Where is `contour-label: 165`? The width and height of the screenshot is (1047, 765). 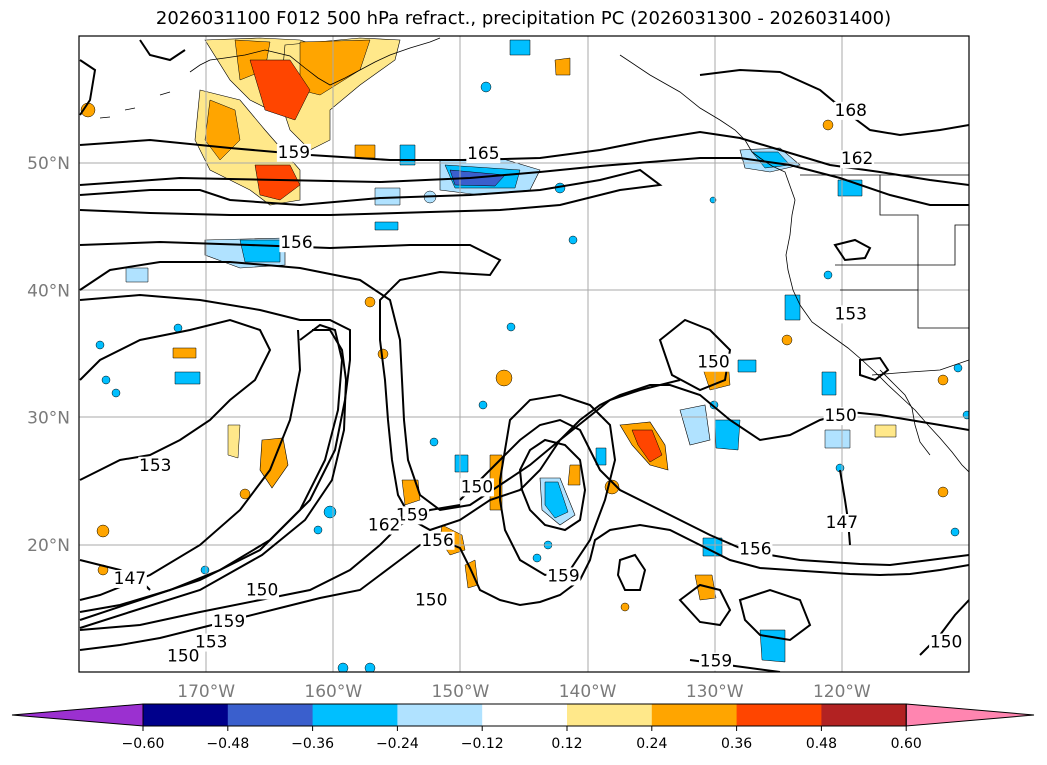
contour-label: 165 is located at coordinates (483, 154).